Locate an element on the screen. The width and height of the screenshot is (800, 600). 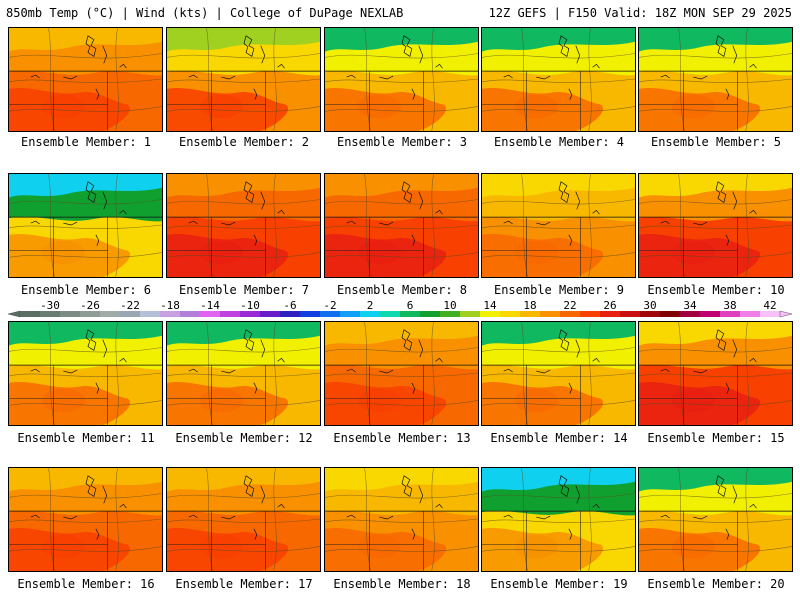
ensemble-member-label: Ensemble Member: 5 is located at coordinates (716, 142).